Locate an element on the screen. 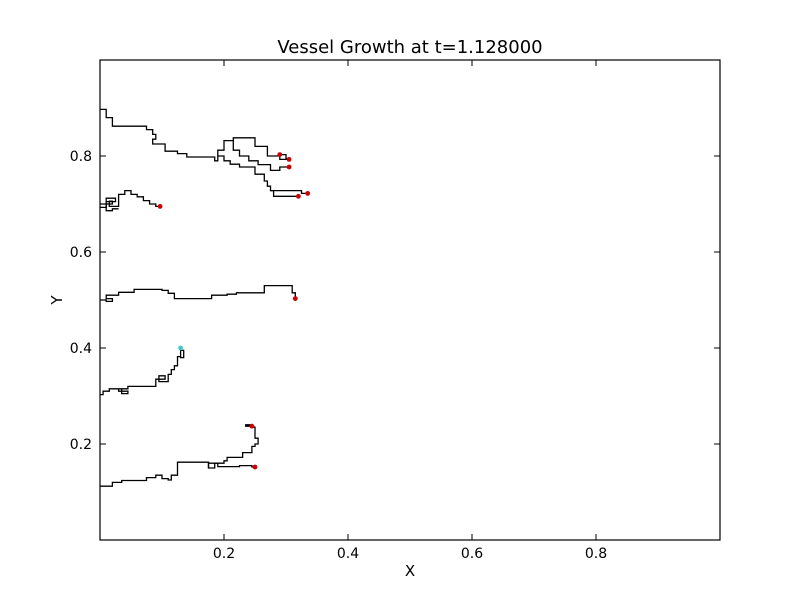  y-axis-label: Y is located at coordinates (57, 300).